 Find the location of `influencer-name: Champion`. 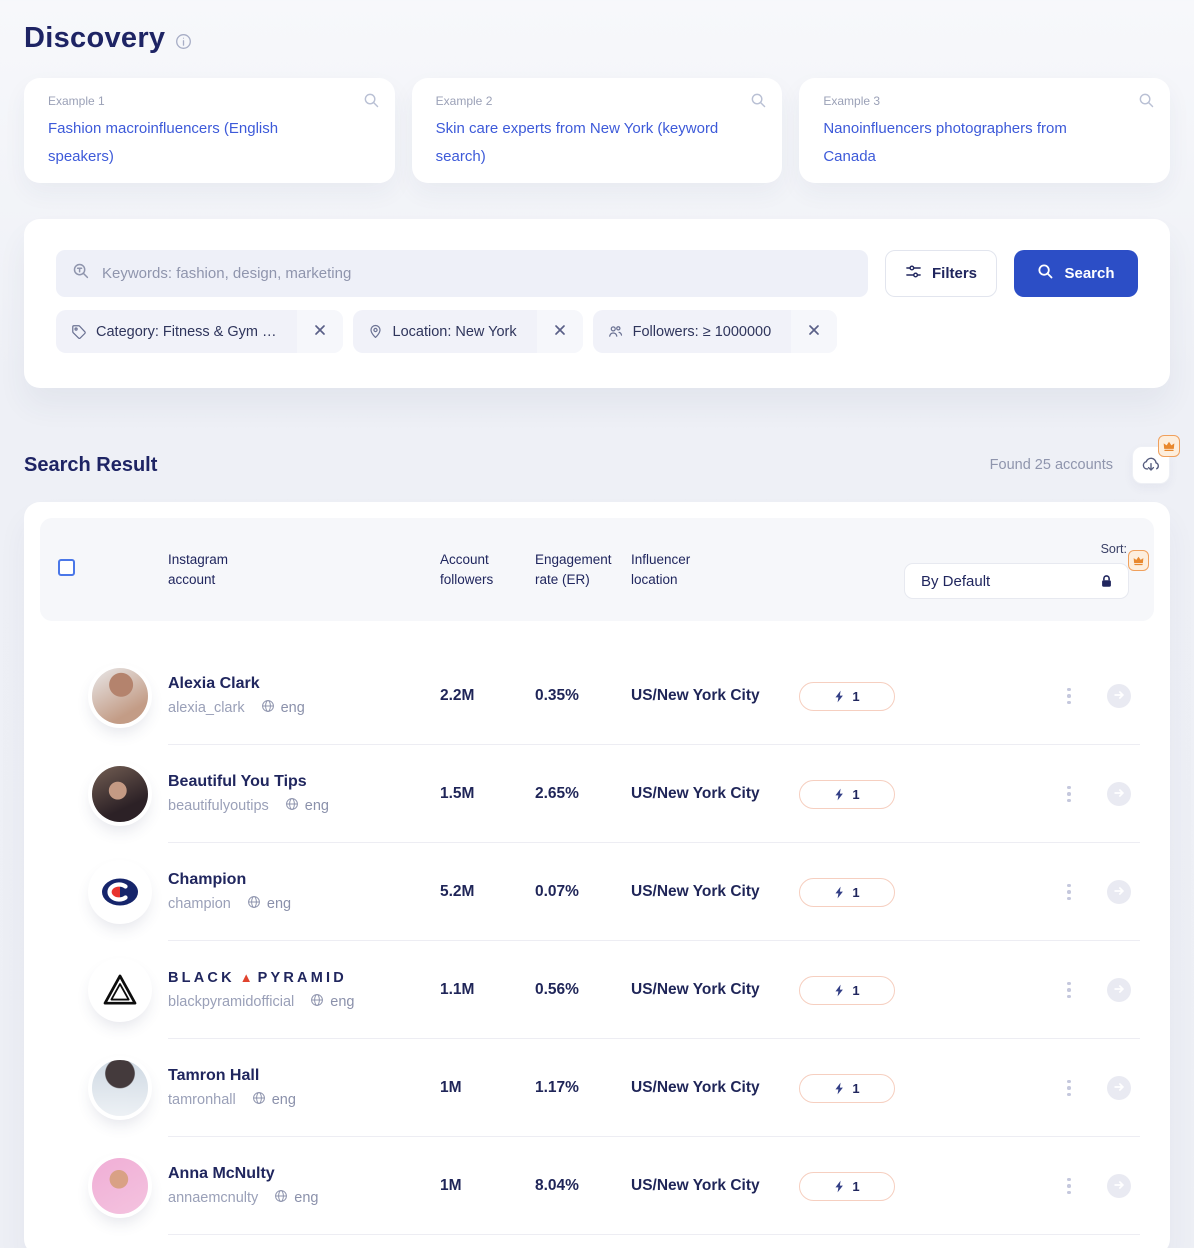

influencer-name: Champion is located at coordinates (207, 879).